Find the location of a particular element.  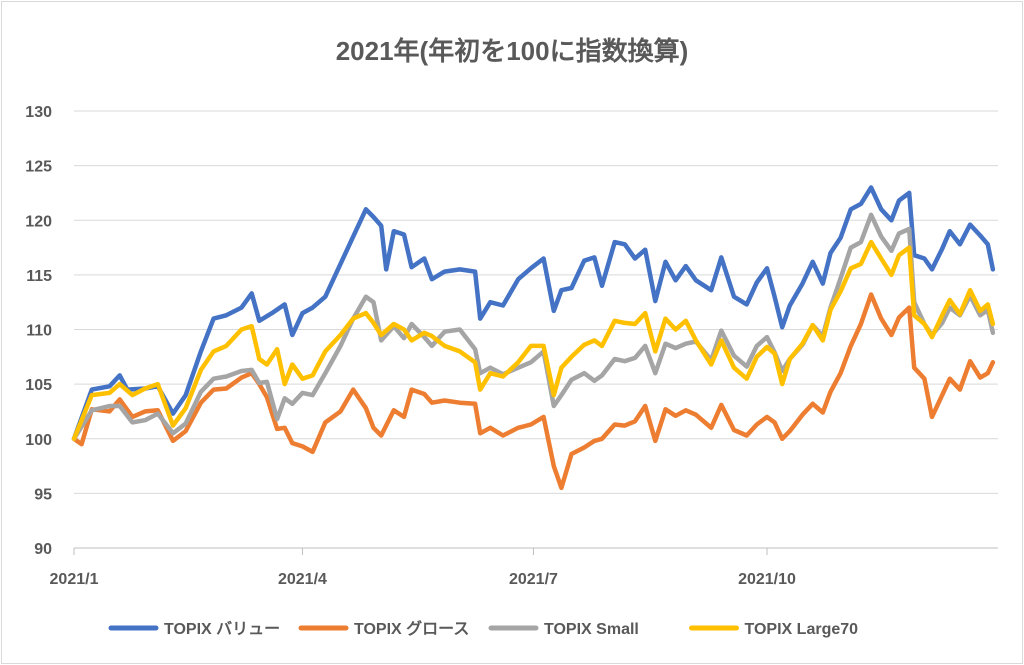

y-tick-label-0: 90 is located at coordinates (43, 549).